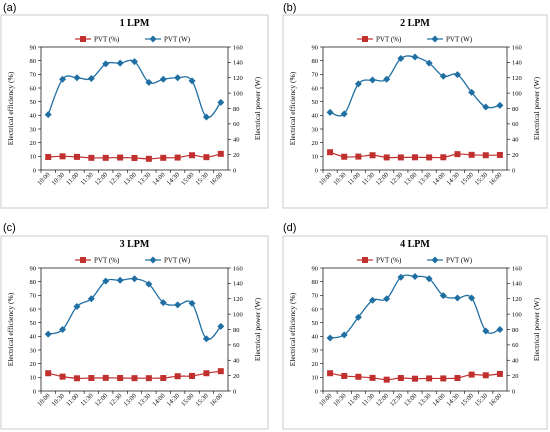  I want to click on x-tick-label: 15:00, so click(467, 178).